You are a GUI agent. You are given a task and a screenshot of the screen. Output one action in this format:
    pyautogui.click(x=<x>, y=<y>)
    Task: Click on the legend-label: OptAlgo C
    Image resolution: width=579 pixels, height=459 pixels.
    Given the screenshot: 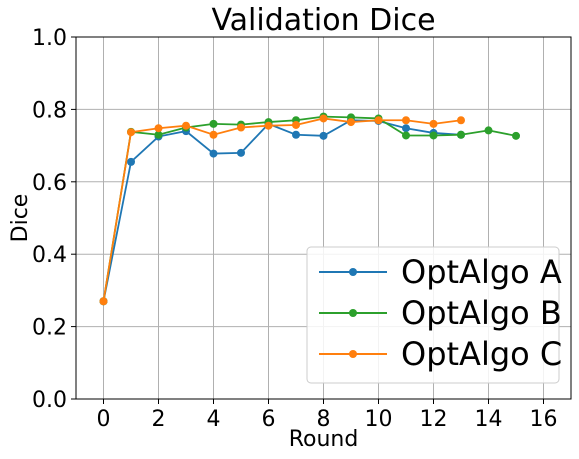 What is the action you would take?
    pyautogui.click(x=481, y=354)
    